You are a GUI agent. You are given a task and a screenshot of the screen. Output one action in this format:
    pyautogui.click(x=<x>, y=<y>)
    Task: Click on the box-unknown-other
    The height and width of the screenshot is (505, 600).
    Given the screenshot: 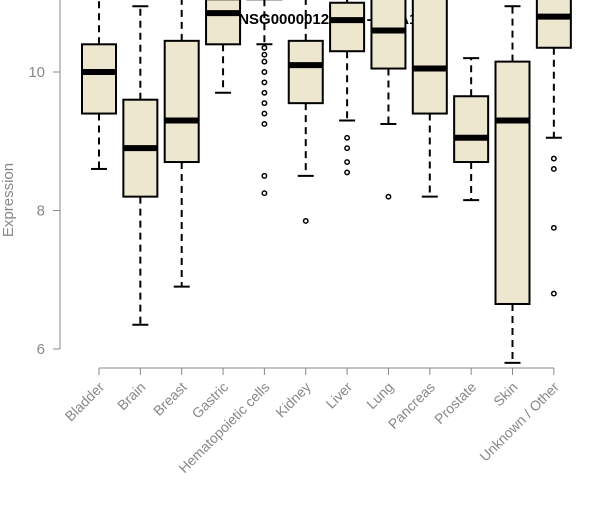 What is the action you would take?
    pyautogui.click(x=553, y=148)
    